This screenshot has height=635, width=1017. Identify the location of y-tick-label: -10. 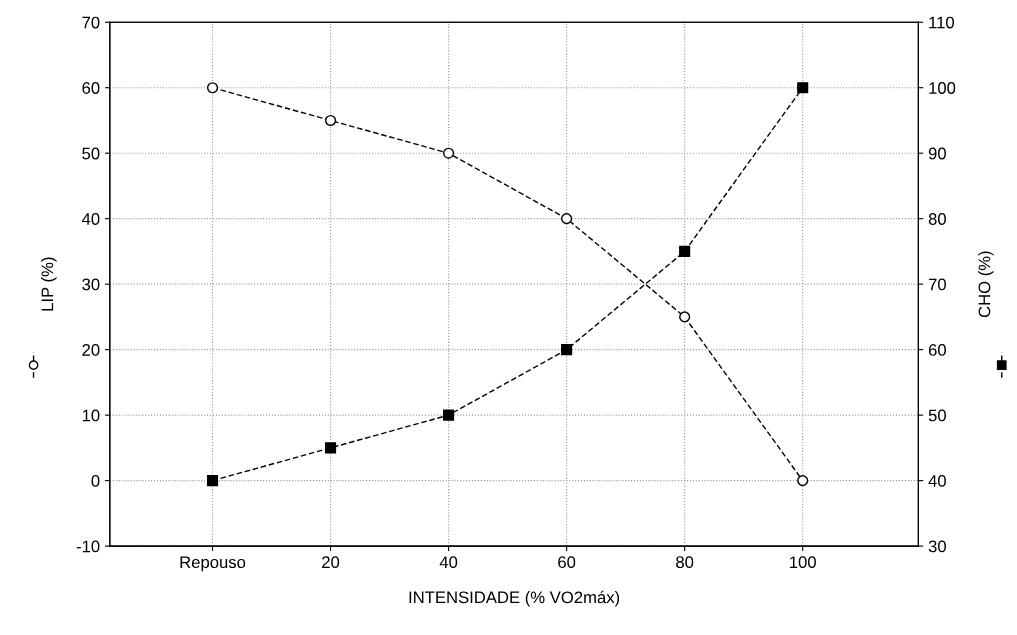
(88, 546).